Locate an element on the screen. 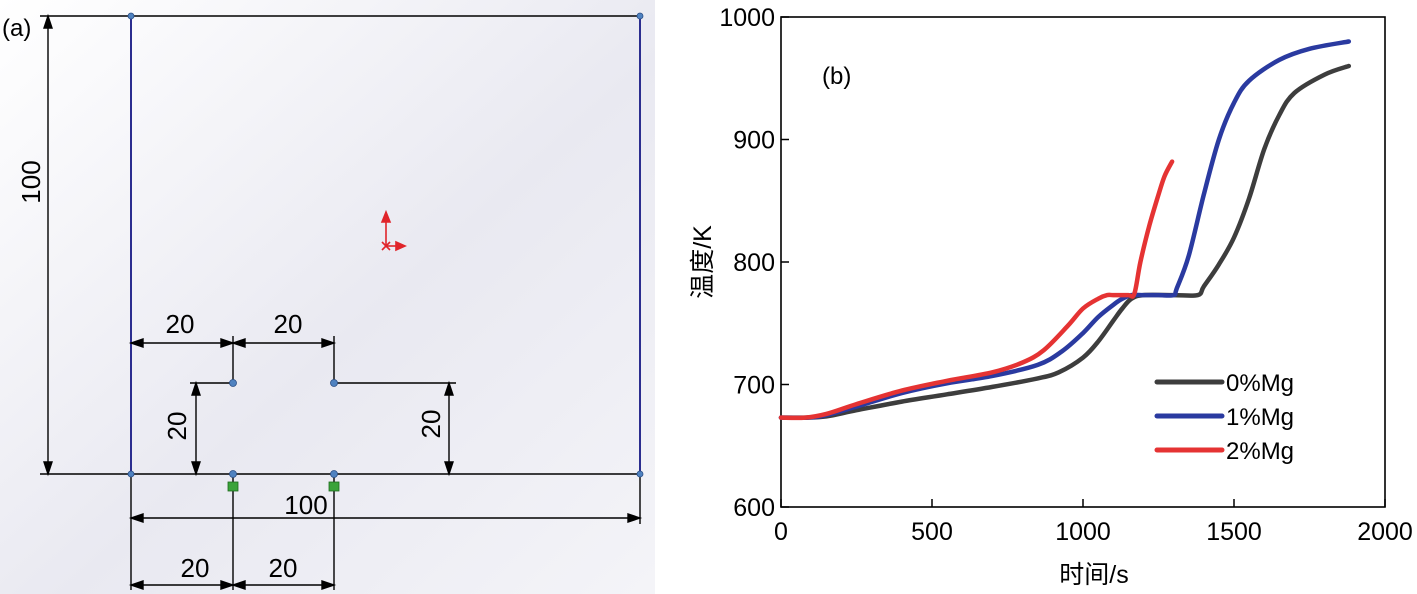 The height and width of the screenshot is (594, 1417). dim-top-right-text: 20 is located at coordinates (288, 324).